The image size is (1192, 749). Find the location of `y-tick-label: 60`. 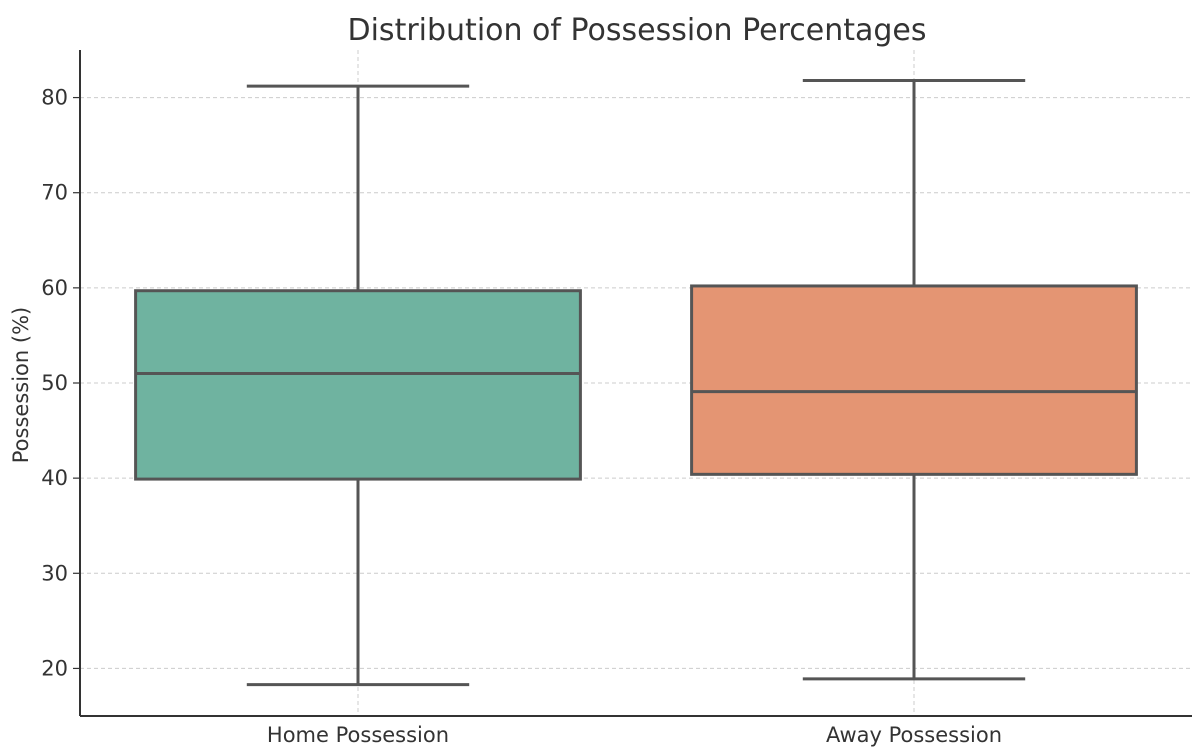

y-tick-label: 60 is located at coordinates (54, 288).